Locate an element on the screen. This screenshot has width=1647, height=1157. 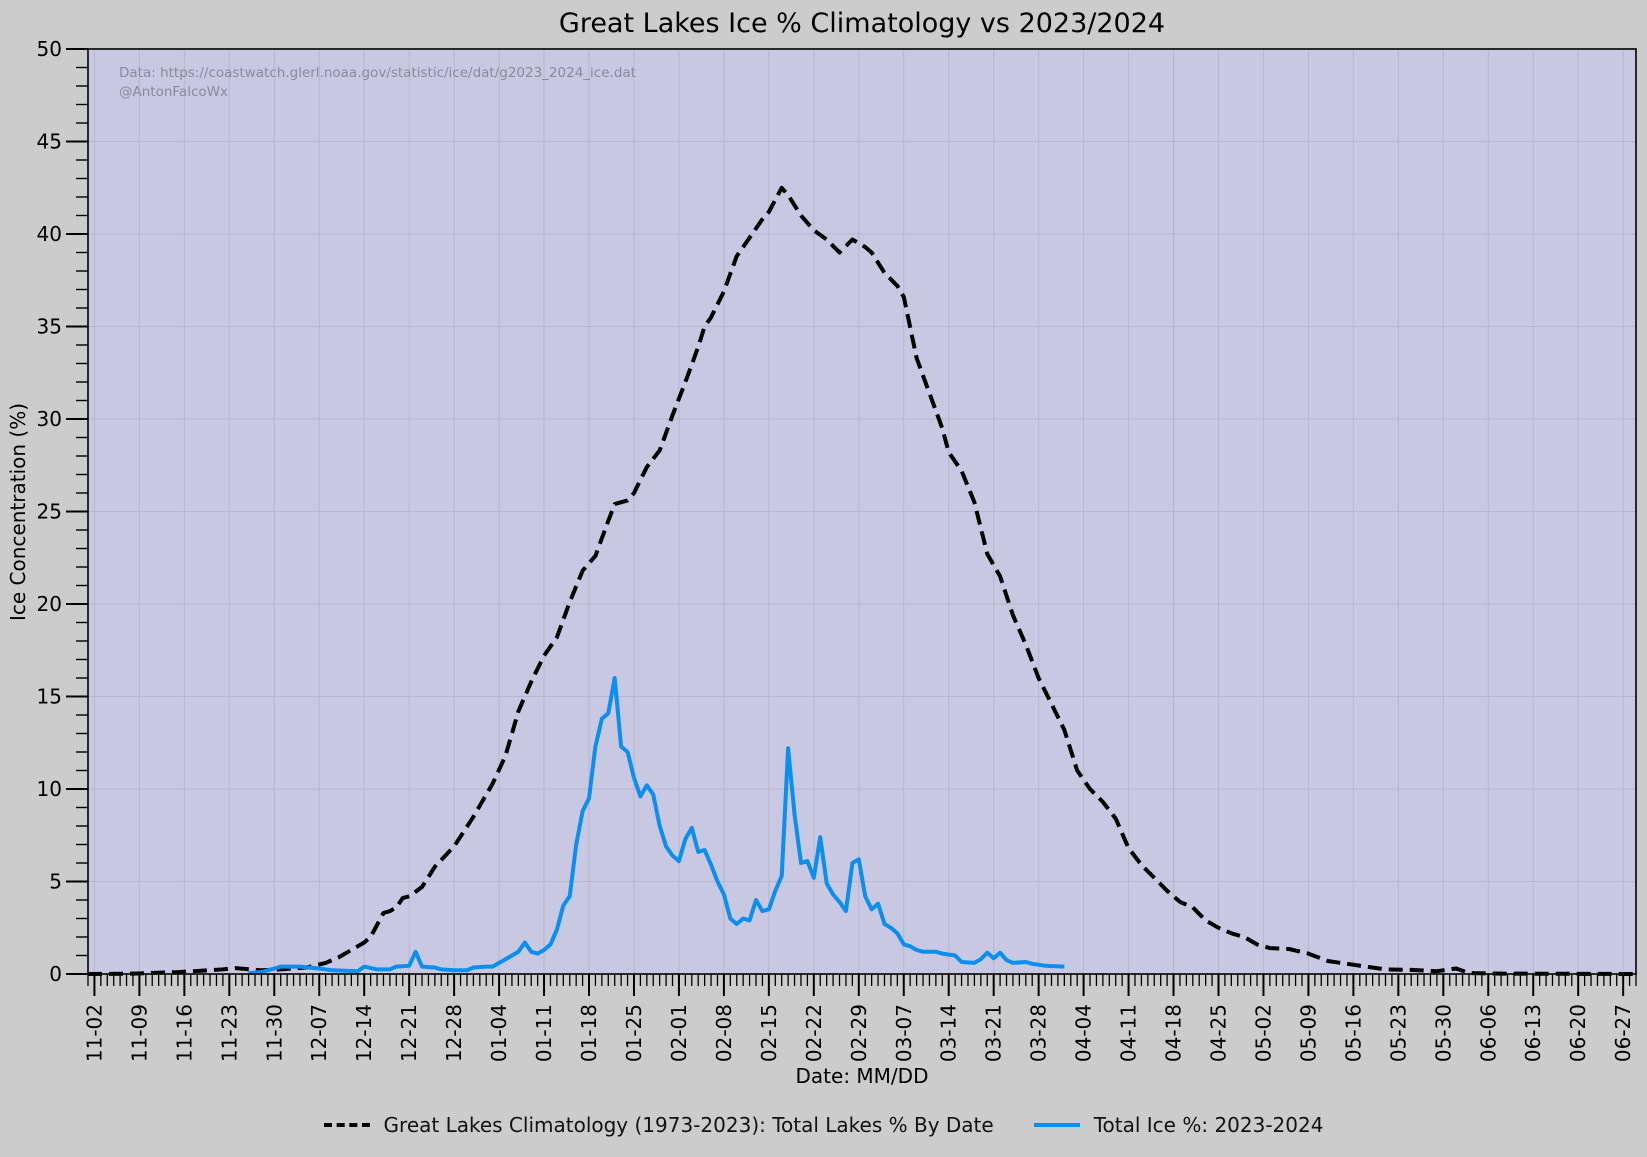
x-tick-label: 04-25 is located at coordinates (1218, 1033).